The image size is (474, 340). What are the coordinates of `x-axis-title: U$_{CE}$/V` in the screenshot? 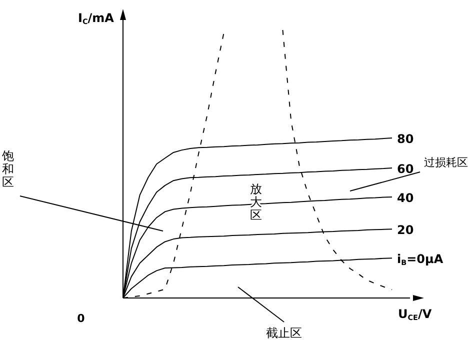 It's located at (415, 314).